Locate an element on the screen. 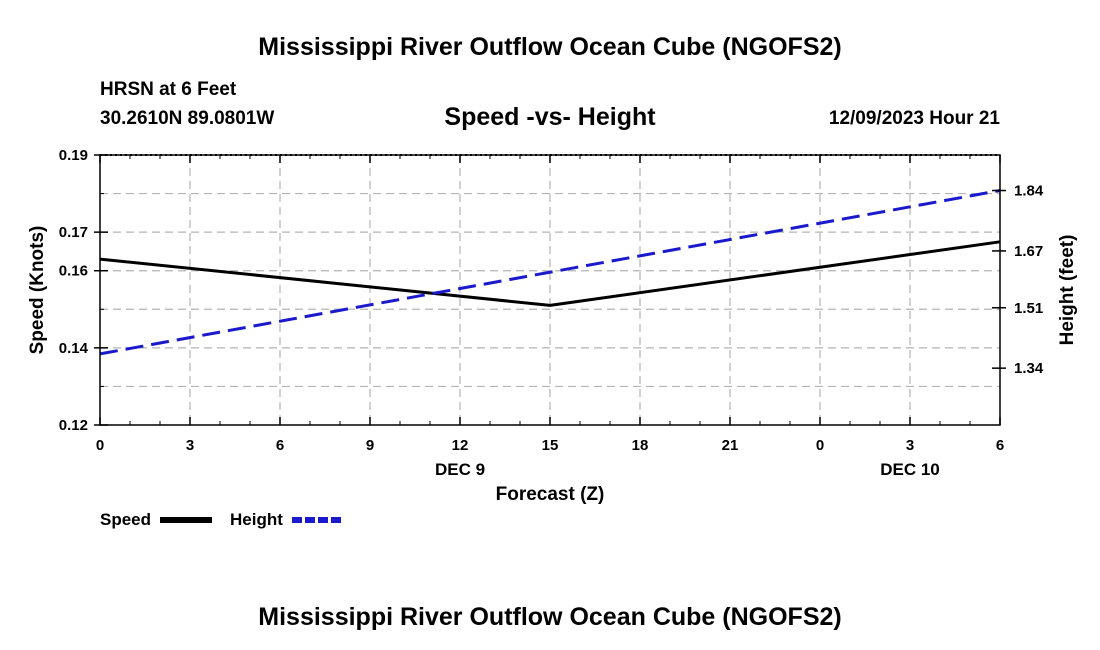 The height and width of the screenshot is (650, 1100). y-right-tick-label: 1.51 is located at coordinates (1028, 308).